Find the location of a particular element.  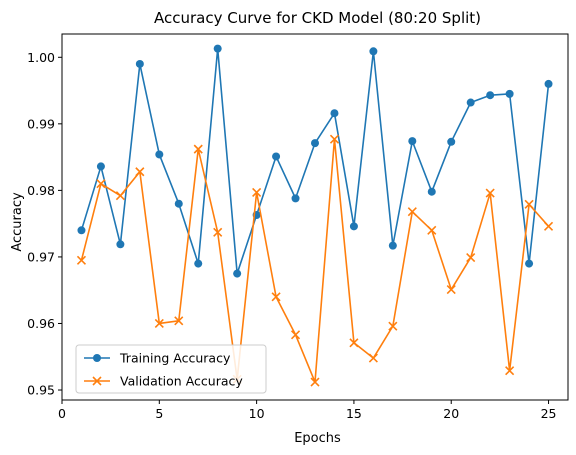

legend-marker-training is located at coordinates (97, 358).